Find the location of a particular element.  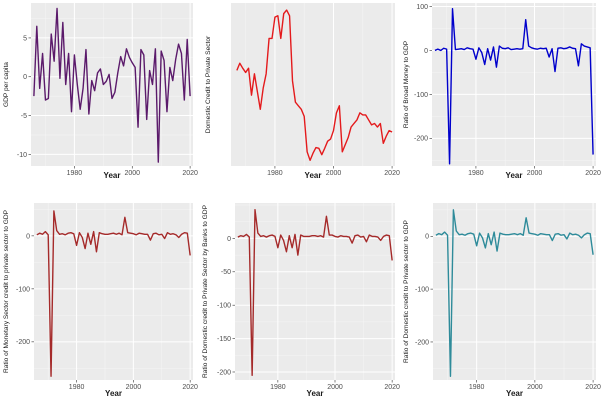

y-axis-title: GDP per capita is located at coordinates (6, 84).